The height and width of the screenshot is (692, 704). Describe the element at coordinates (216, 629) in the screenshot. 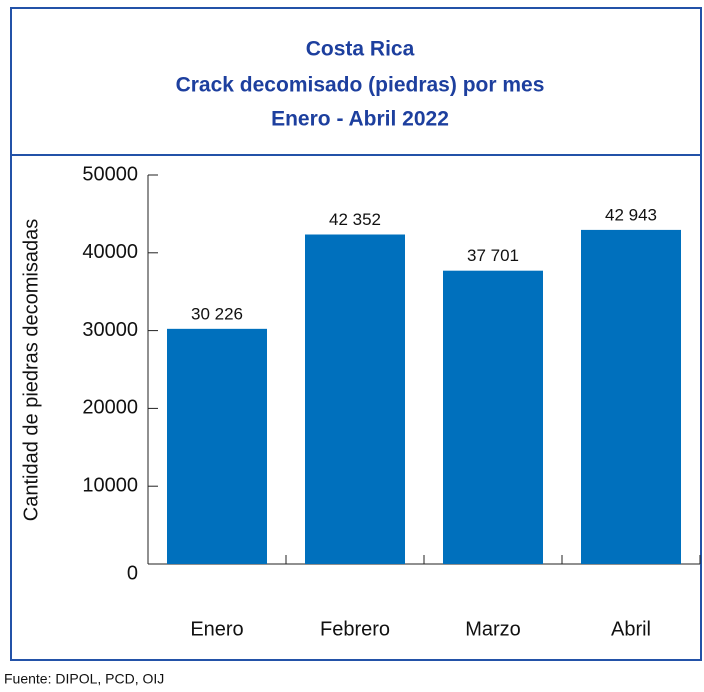

I see `x-tick-label: Enero` at that location.